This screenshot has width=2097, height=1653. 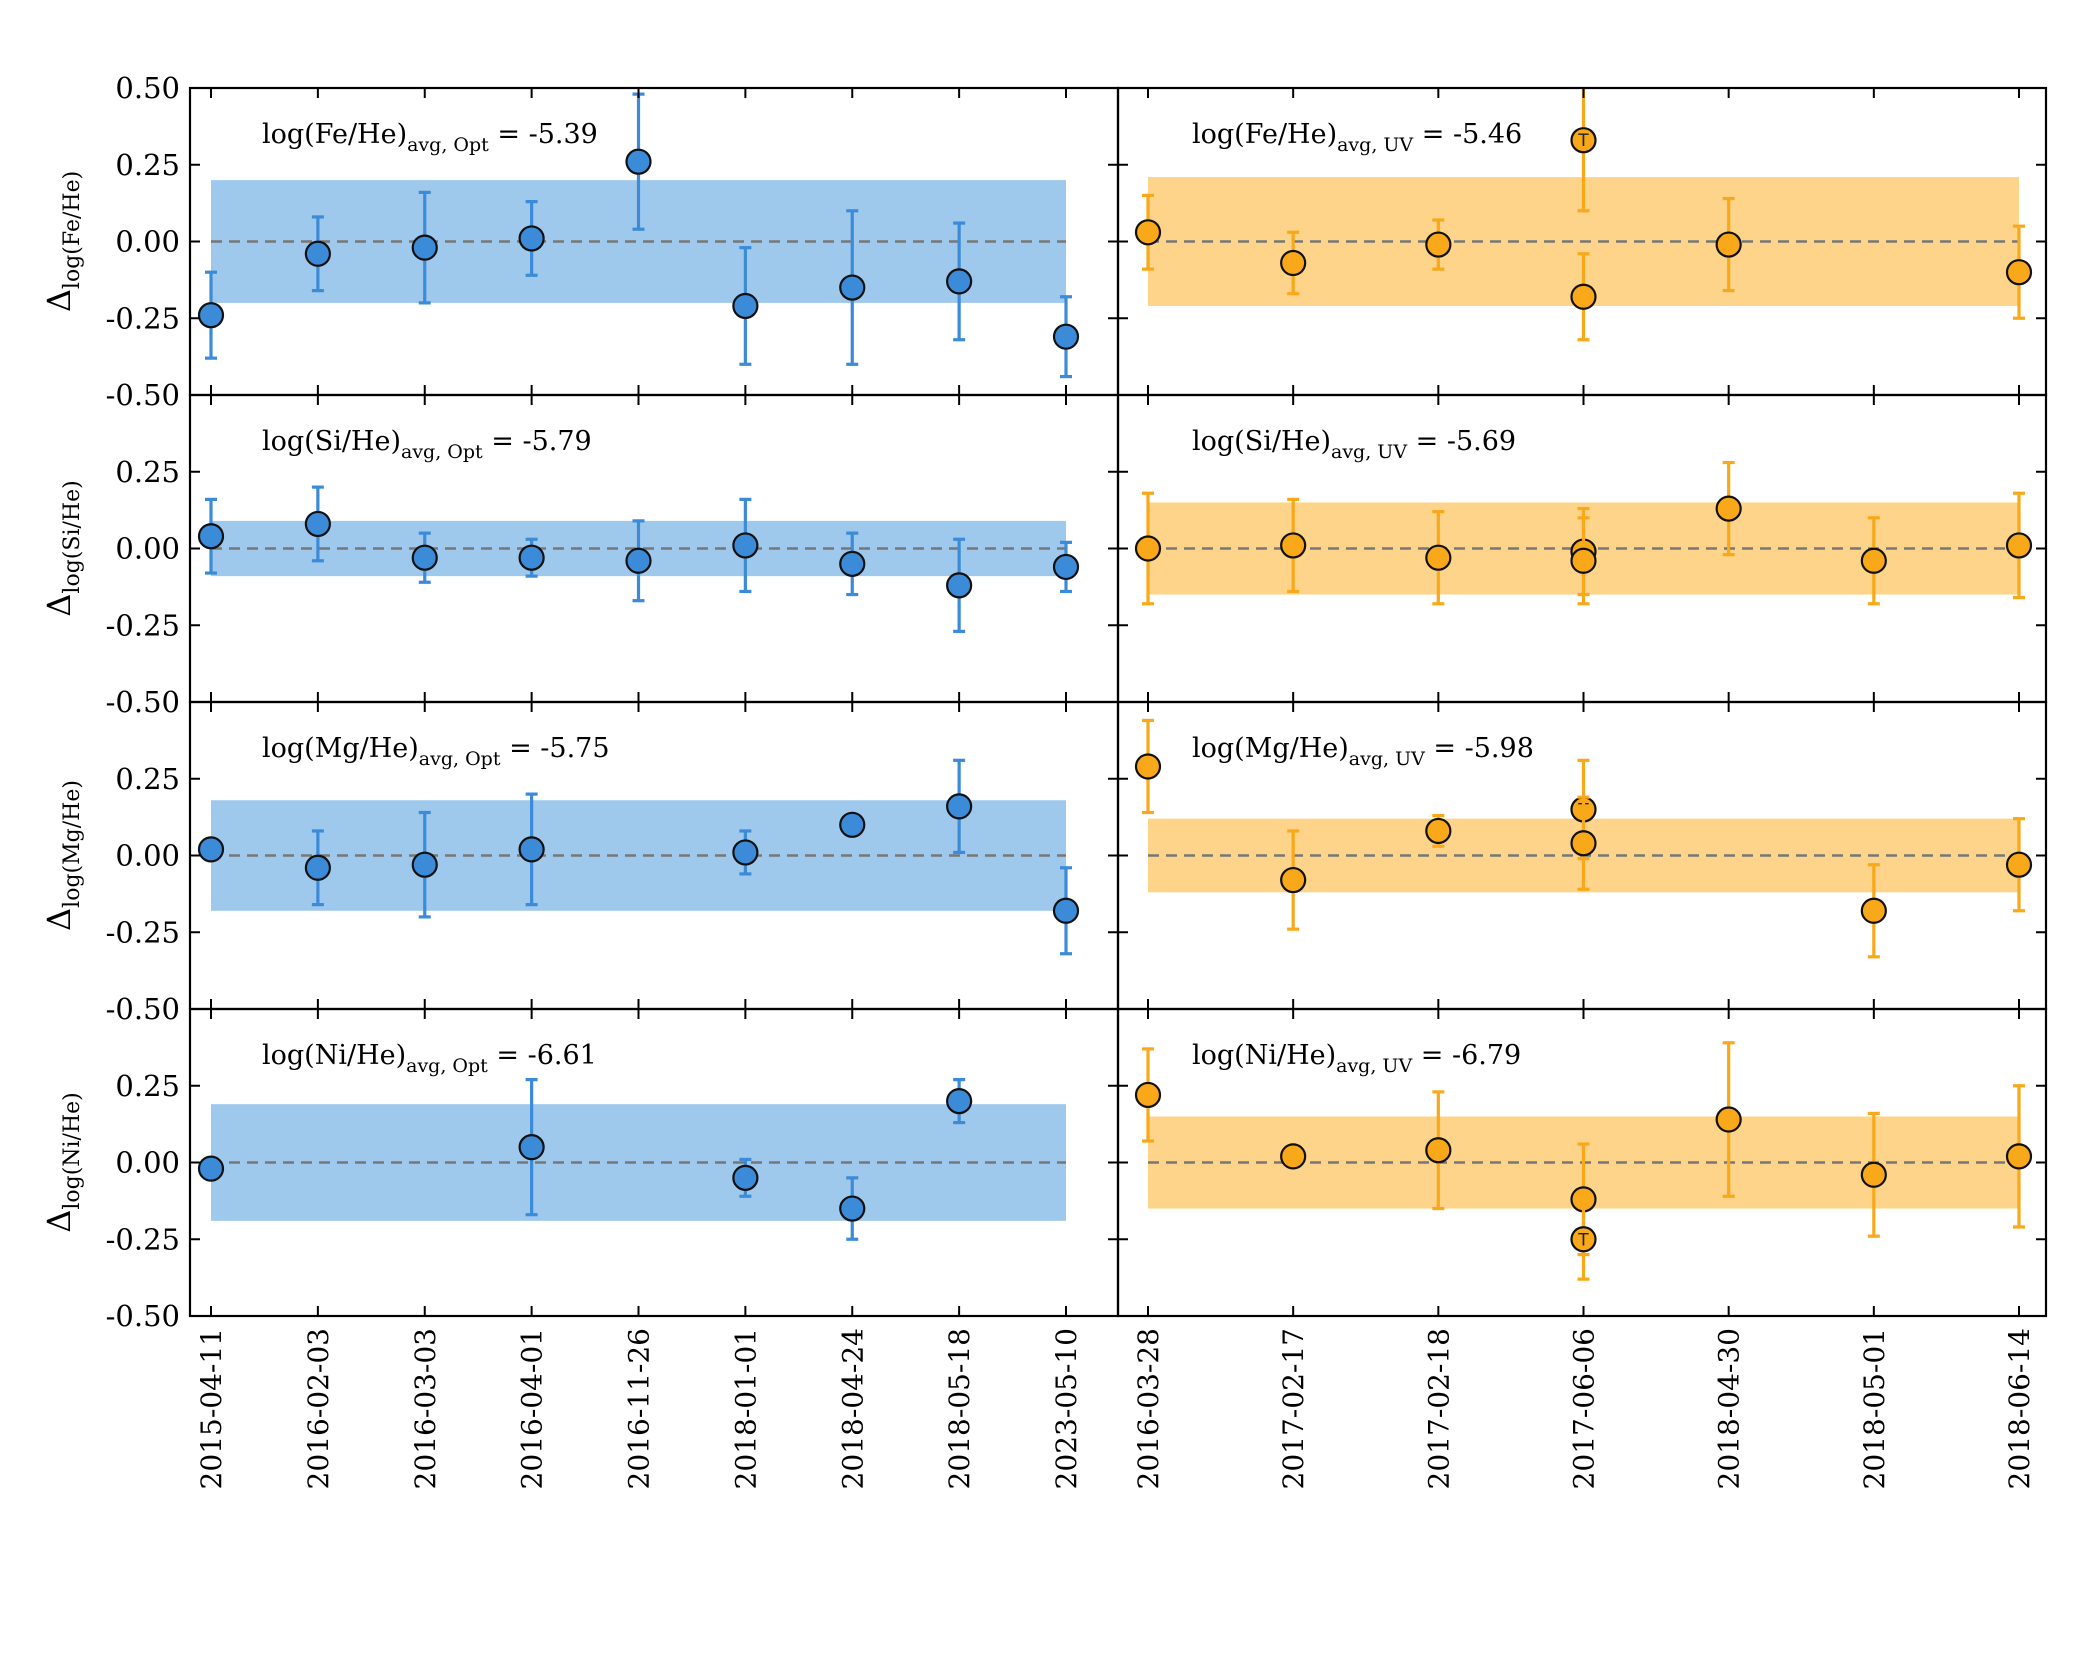 What do you see at coordinates (143, 625) in the screenshot?
I see `ytick-label-Si-3: -0.25` at bounding box center [143, 625].